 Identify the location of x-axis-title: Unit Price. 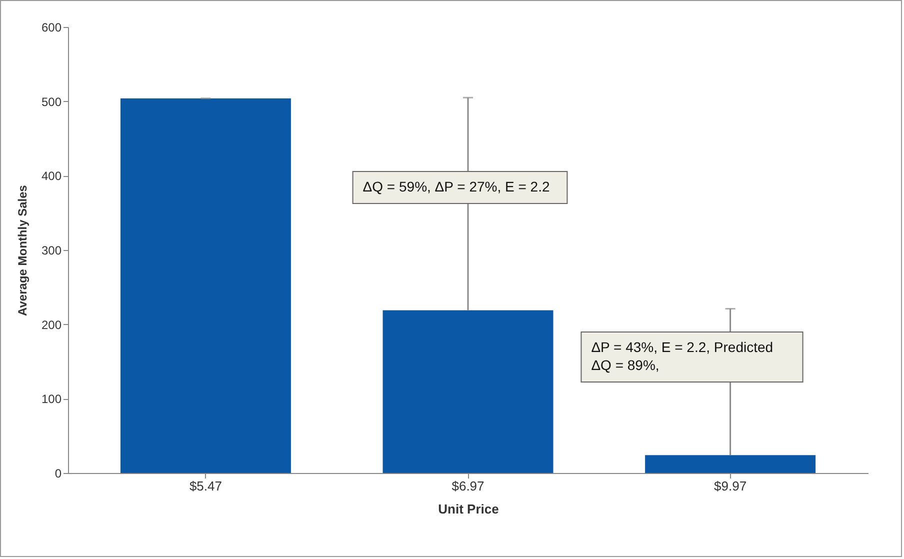
(468, 509).